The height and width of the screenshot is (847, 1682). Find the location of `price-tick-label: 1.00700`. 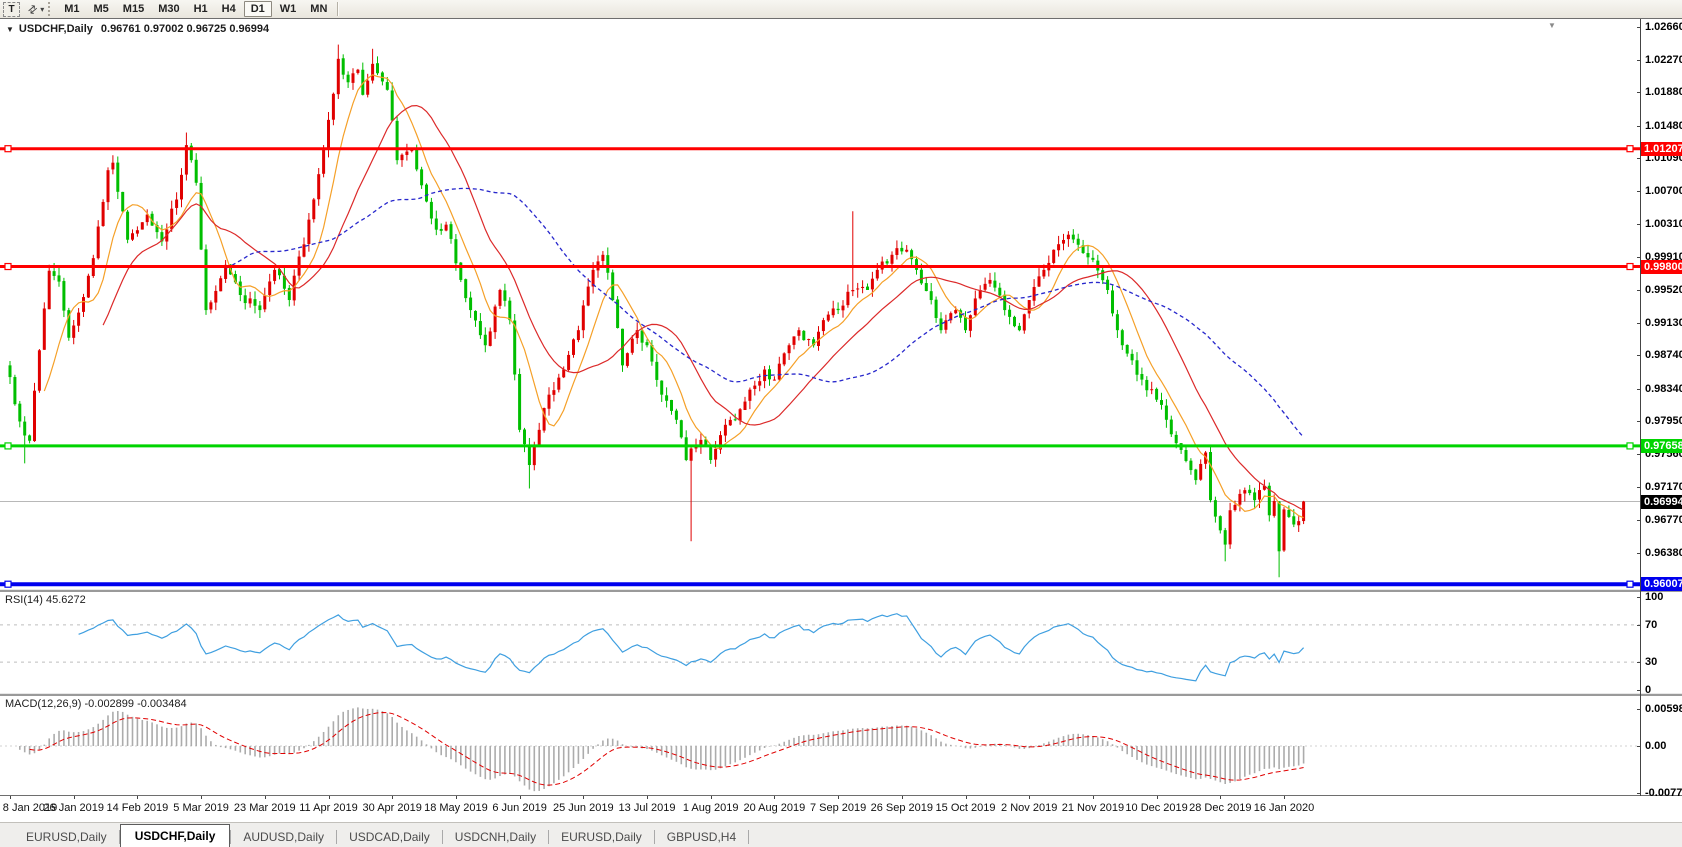

price-tick-label: 1.00700 is located at coordinates (1663, 191).